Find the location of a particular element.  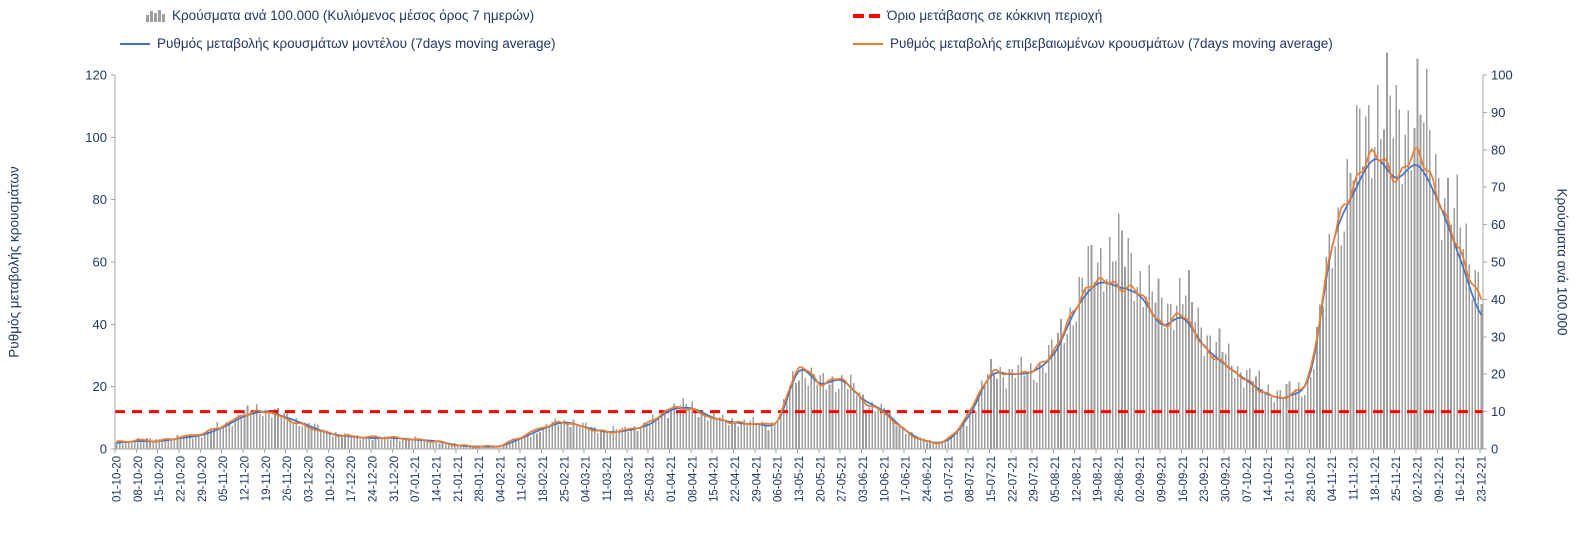

x-tick-label: 21-01-21 is located at coordinates (459, 479).